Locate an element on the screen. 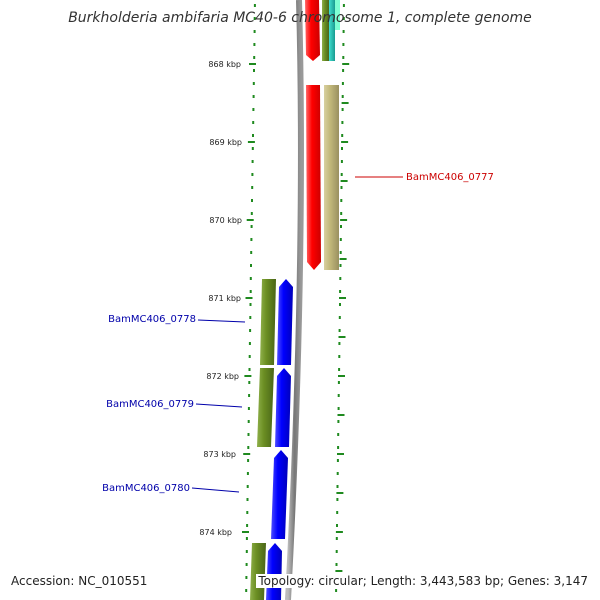  gene-label-0780: BamMC406_0780 is located at coordinates (171, 488).